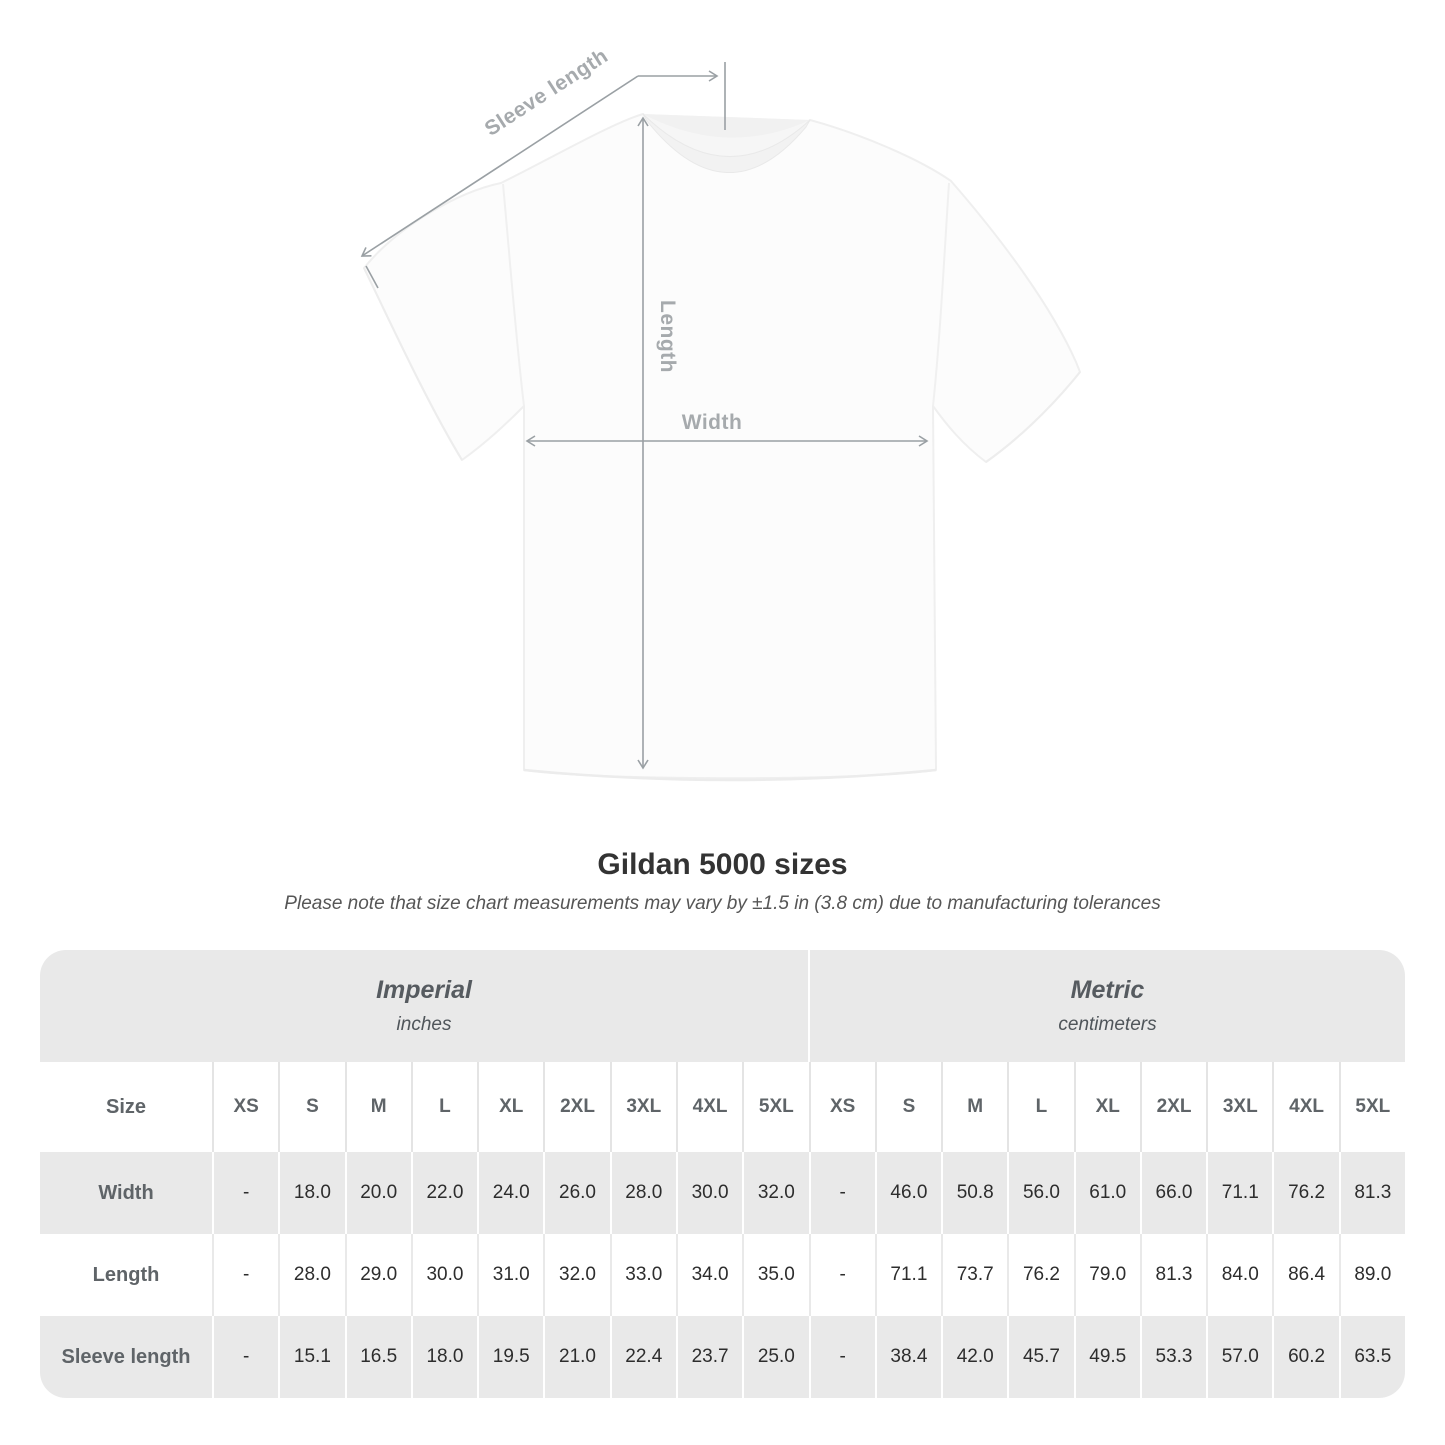 Image resolution: width=1445 pixels, height=1445 pixels. I want to click on collar-band, so click(726, 143).